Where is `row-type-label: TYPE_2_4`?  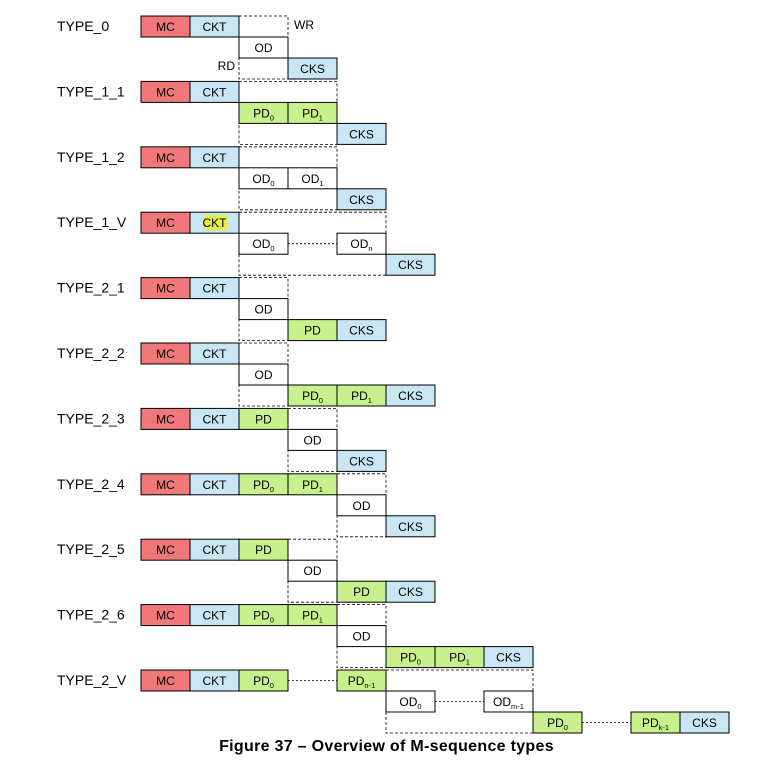 row-type-label: TYPE_2_4 is located at coordinates (91, 484).